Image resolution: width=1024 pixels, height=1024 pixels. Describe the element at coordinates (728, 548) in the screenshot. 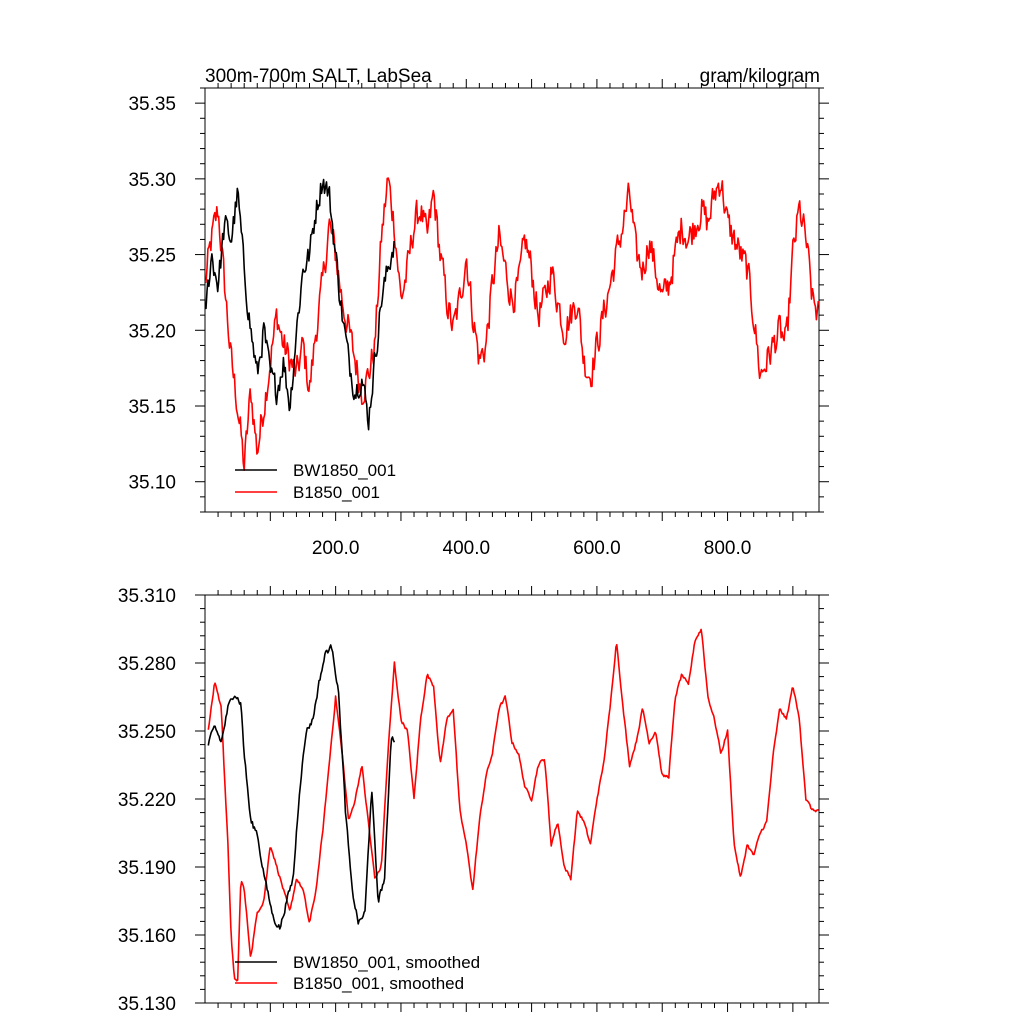

I see `x-tick-label: 800.0` at that location.